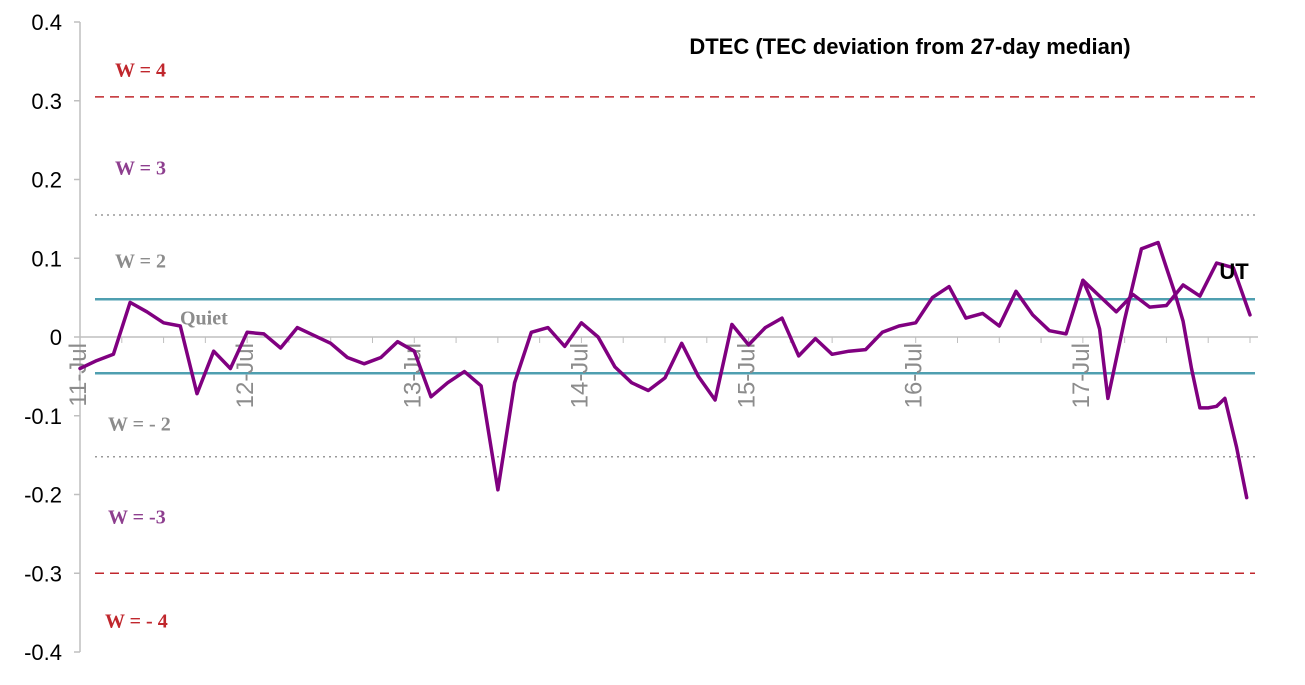 The image size is (1305, 685). I want to click on y-tick-label: 0, so click(56, 337).